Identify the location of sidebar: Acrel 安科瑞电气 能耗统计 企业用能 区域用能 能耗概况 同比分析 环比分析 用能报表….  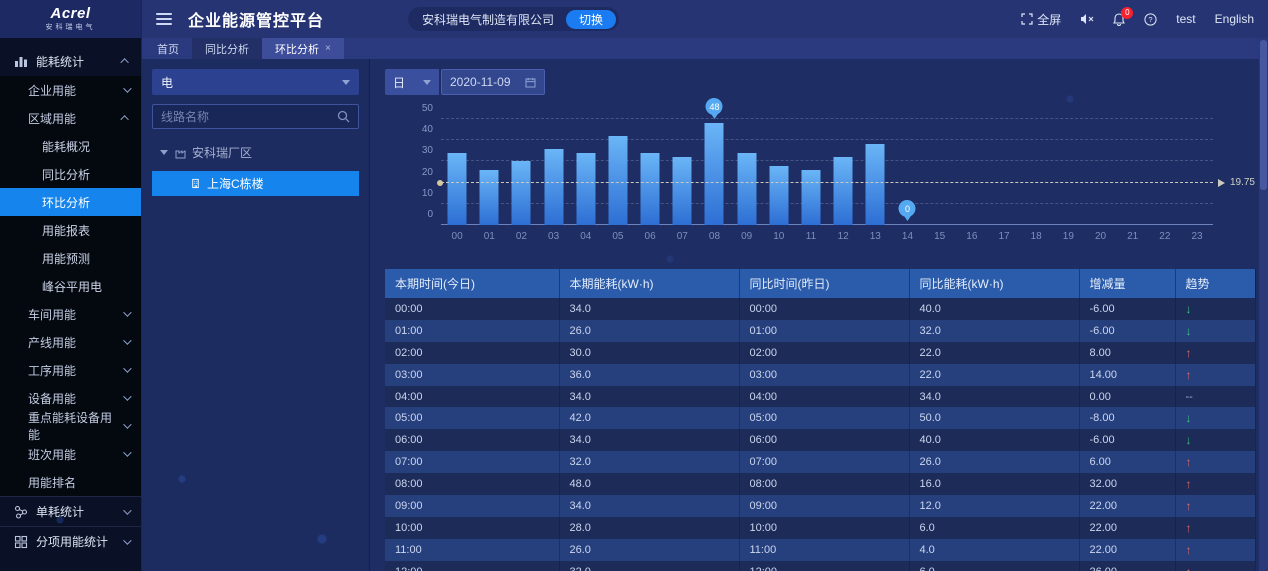
(71, 285).